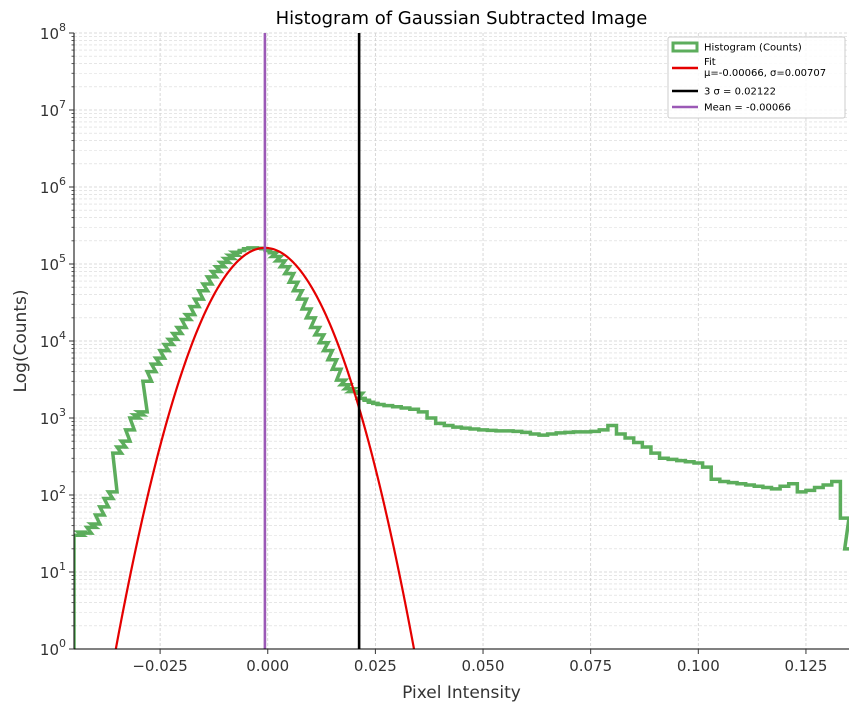  Describe the element at coordinates (53, 417) in the screenshot. I see `y-tick-label: 10³` at that location.